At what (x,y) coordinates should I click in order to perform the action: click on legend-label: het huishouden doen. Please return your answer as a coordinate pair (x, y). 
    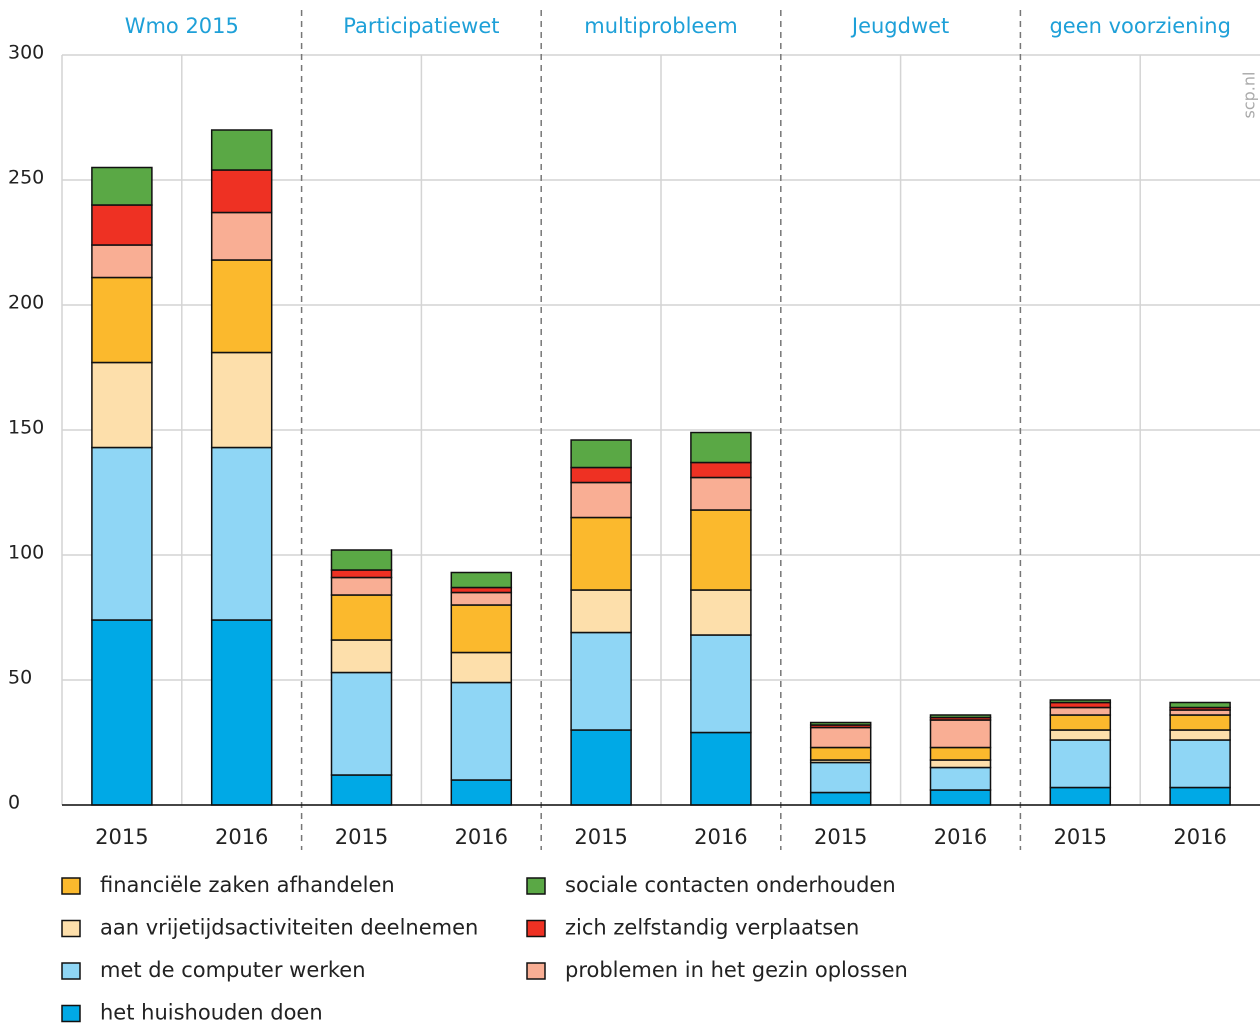
    Looking at the image, I should click on (211, 1012).